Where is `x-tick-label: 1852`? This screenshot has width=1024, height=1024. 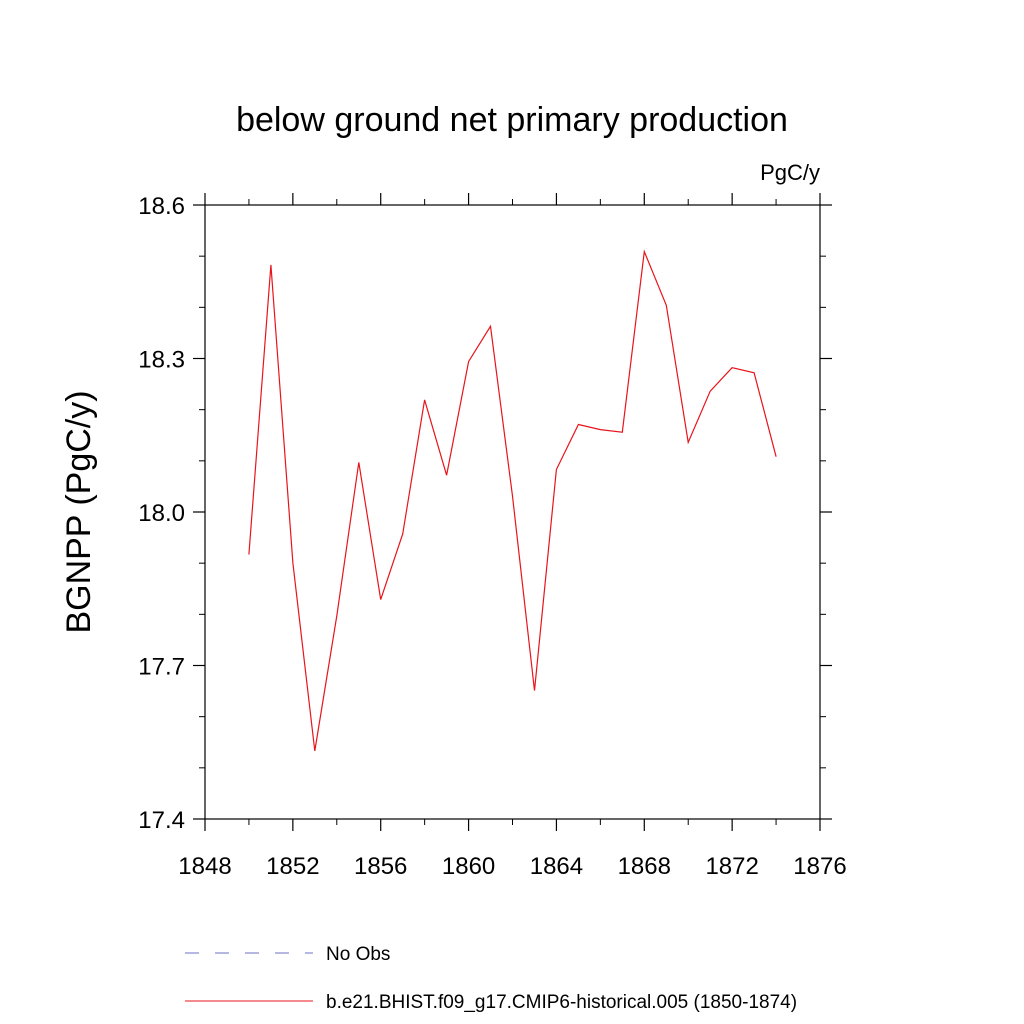 x-tick-label: 1852 is located at coordinates (292, 866).